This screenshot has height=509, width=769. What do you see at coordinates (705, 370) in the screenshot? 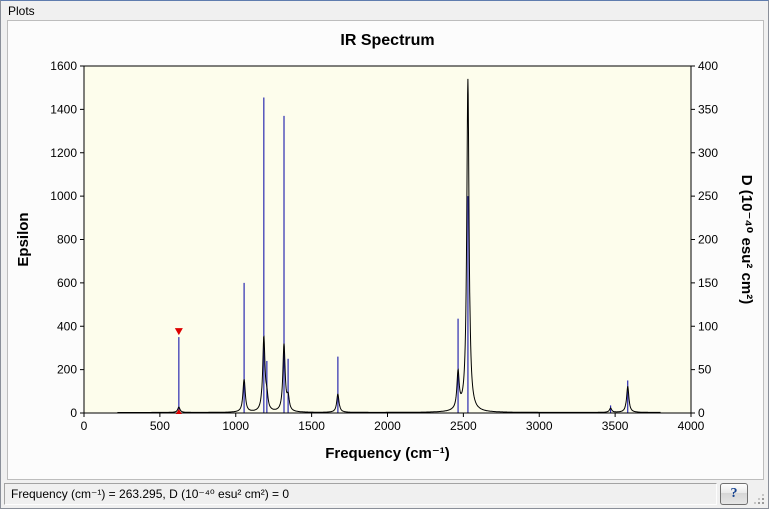
I see `y-right-tick-label: 50` at bounding box center [705, 370].